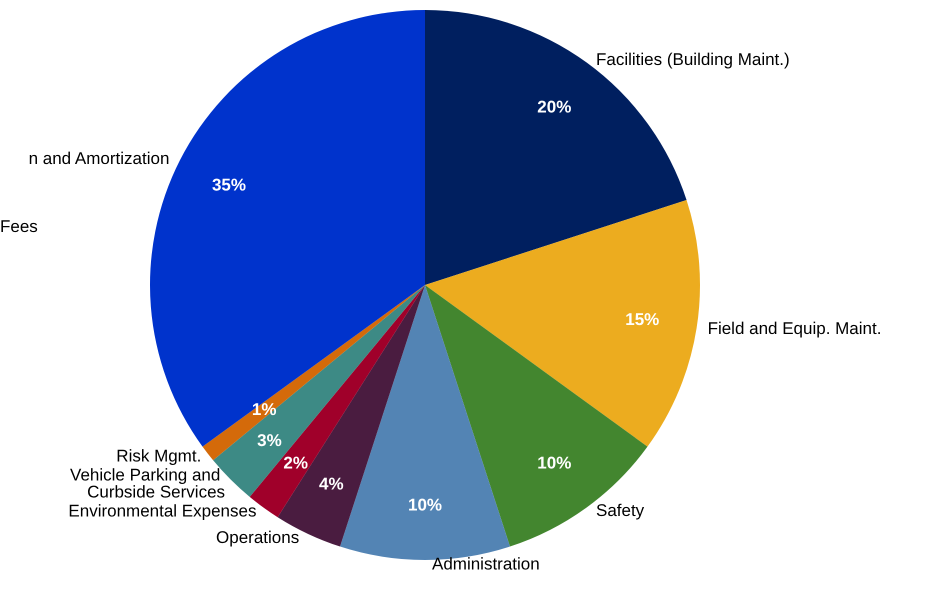  Describe the element at coordinates (795, 328) in the screenshot. I see `slice-label: Field and Equip. Maint.` at that location.